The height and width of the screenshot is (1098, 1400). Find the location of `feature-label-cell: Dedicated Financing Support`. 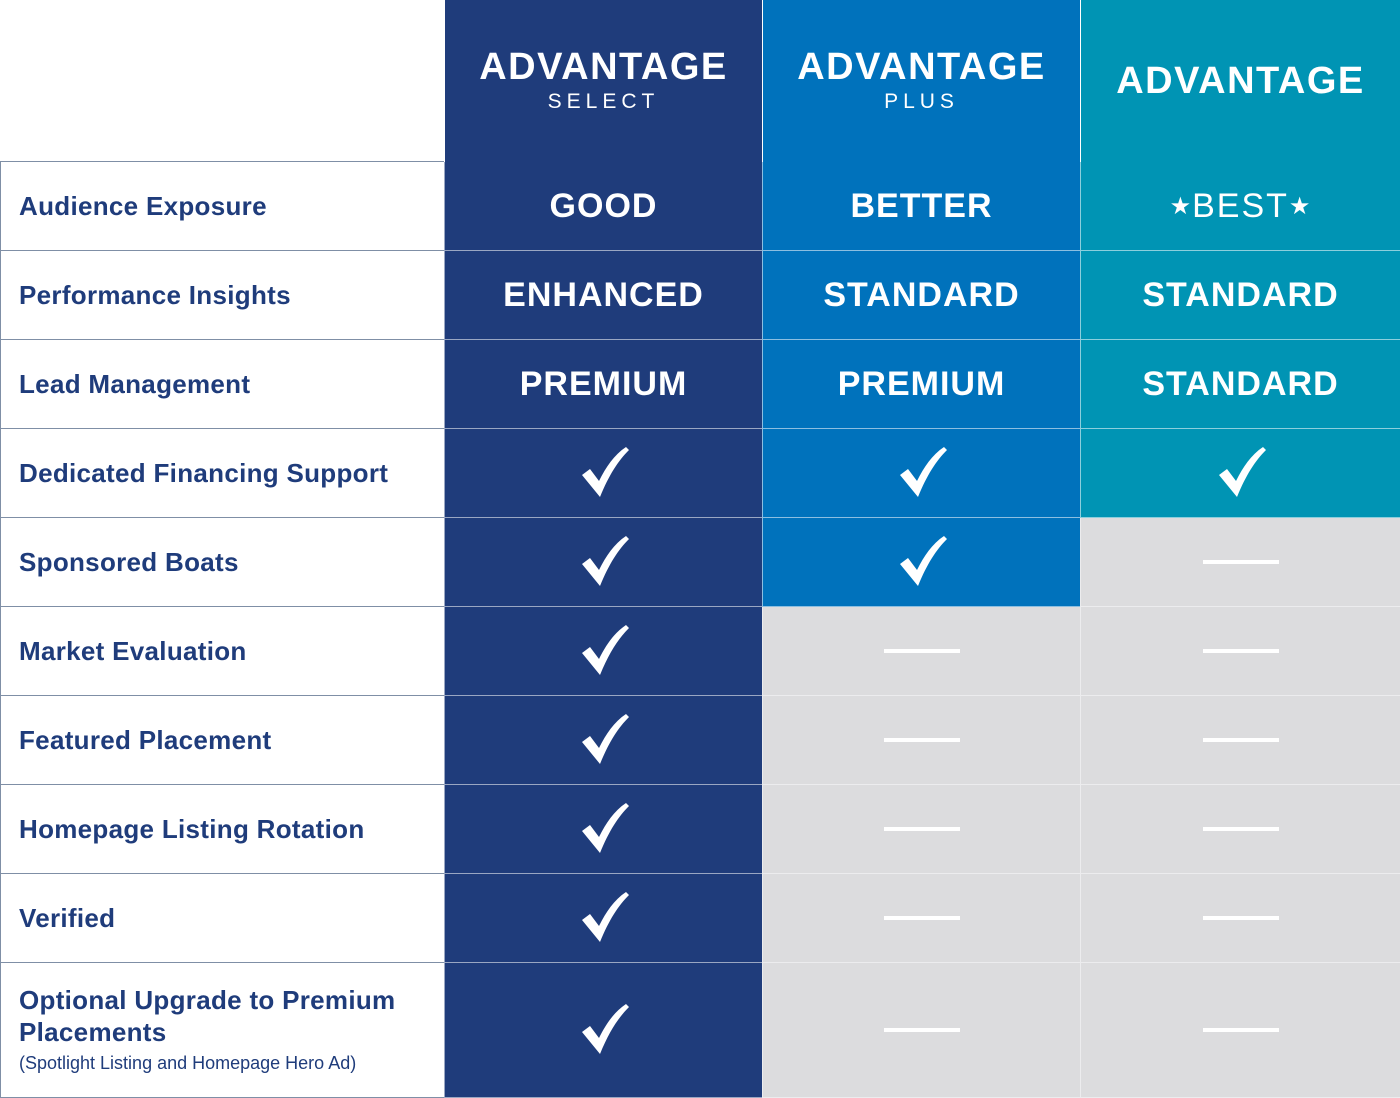

feature-label-cell: Dedicated Financing Support is located at coordinates (222, 473).